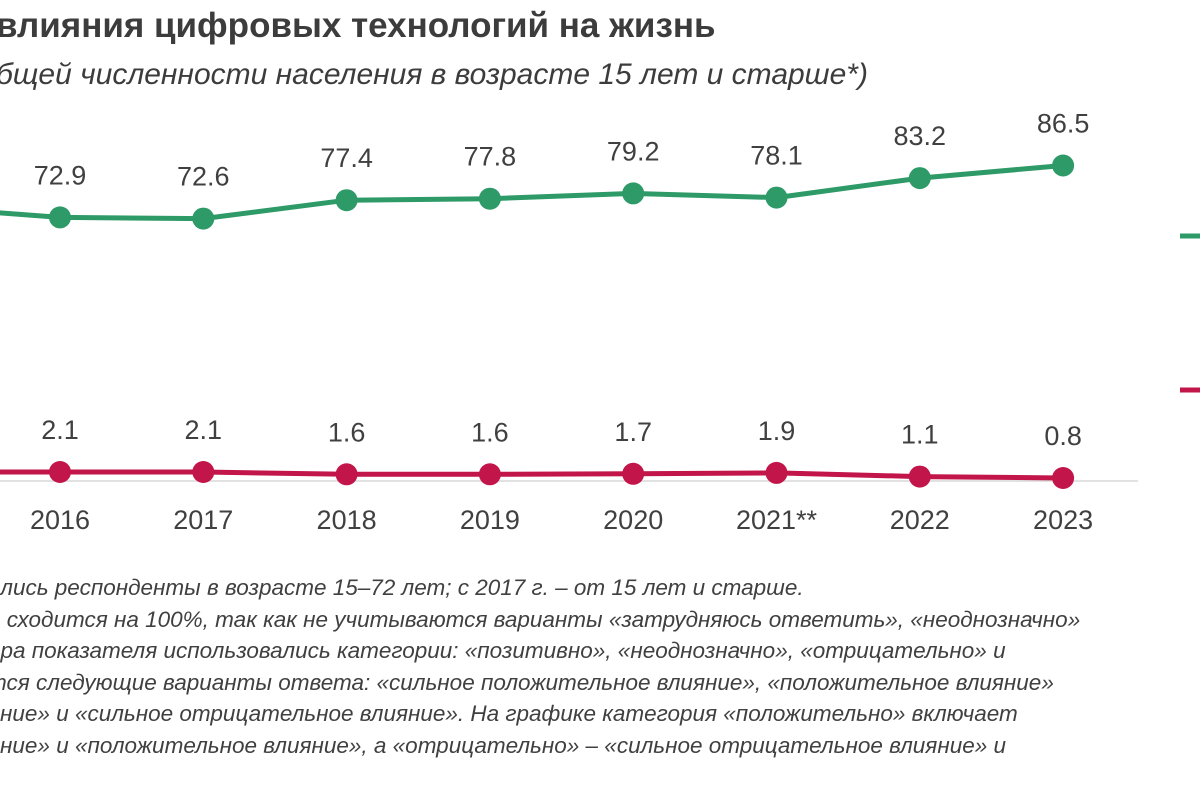  What do you see at coordinates (1063, 520) in the screenshot?
I see `x-tick-label: 2023` at bounding box center [1063, 520].